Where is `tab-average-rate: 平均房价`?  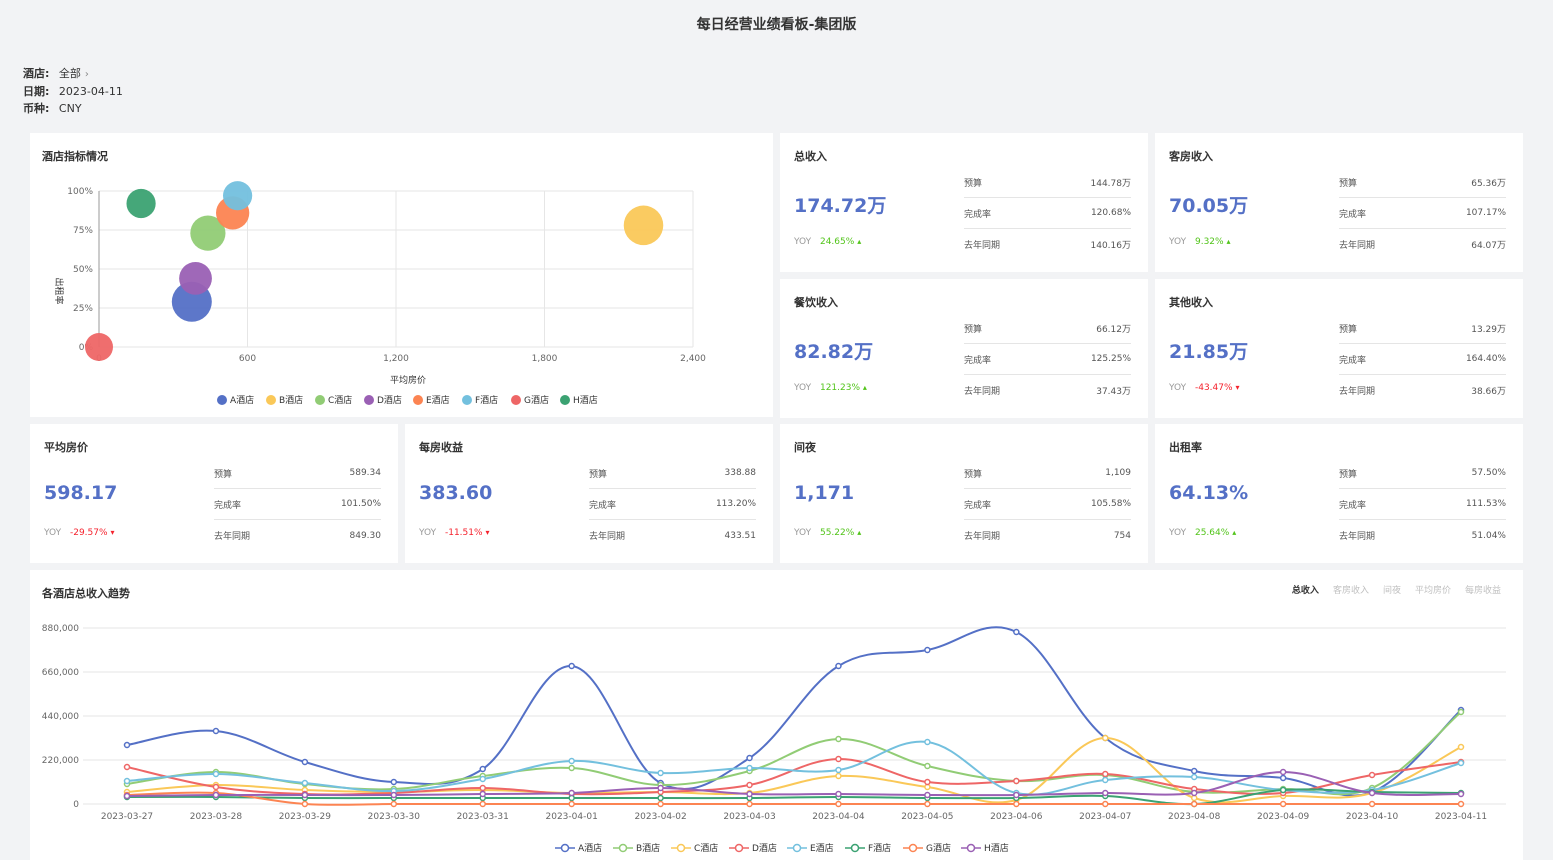
tab-average-rate: 平均房价 is located at coordinates (1432, 591).